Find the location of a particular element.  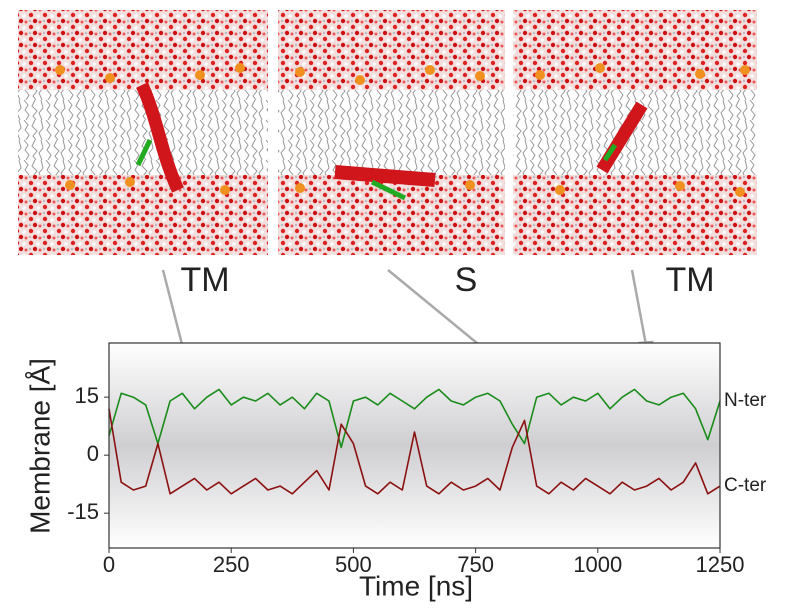

y-tick-label: 0 is located at coordinates (93, 453).